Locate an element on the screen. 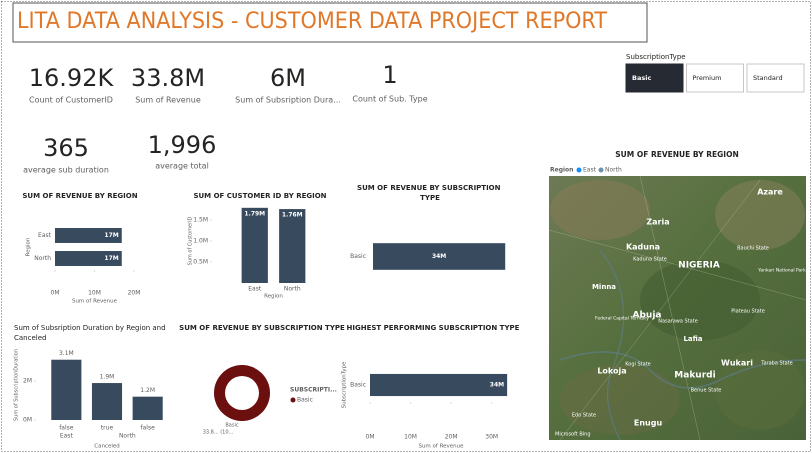  legend-label: North is located at coordinates (613, 170).